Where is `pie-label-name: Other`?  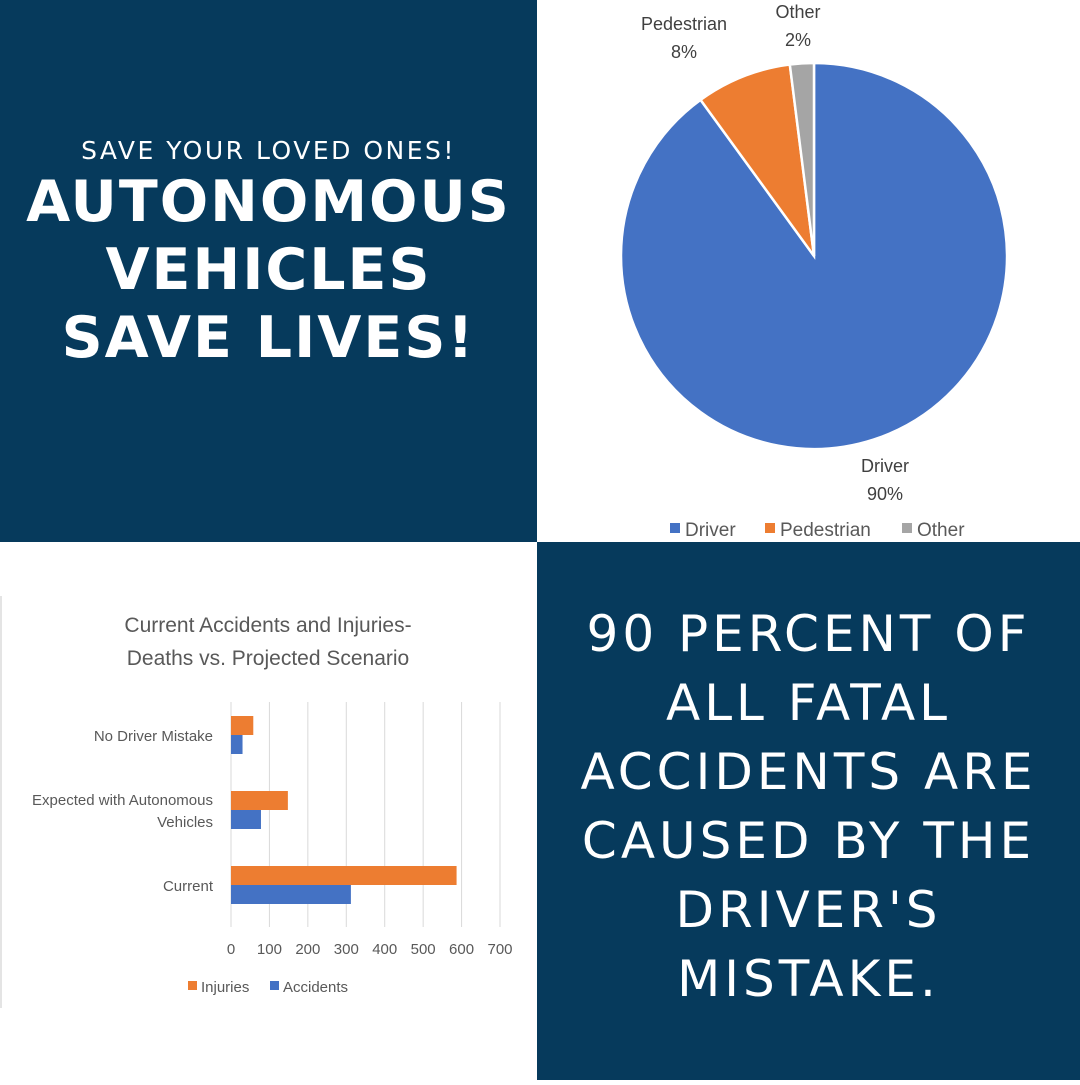 pie-label-name: Other is located at coordinates (797, 12).